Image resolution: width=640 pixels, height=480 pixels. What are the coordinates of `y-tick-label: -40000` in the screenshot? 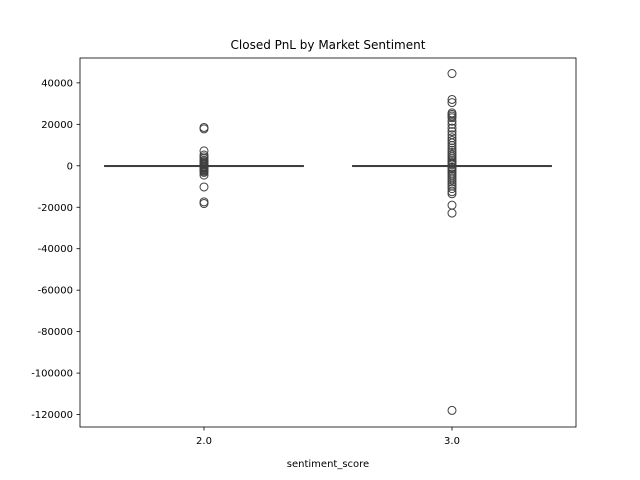 It's located at (55, 249).